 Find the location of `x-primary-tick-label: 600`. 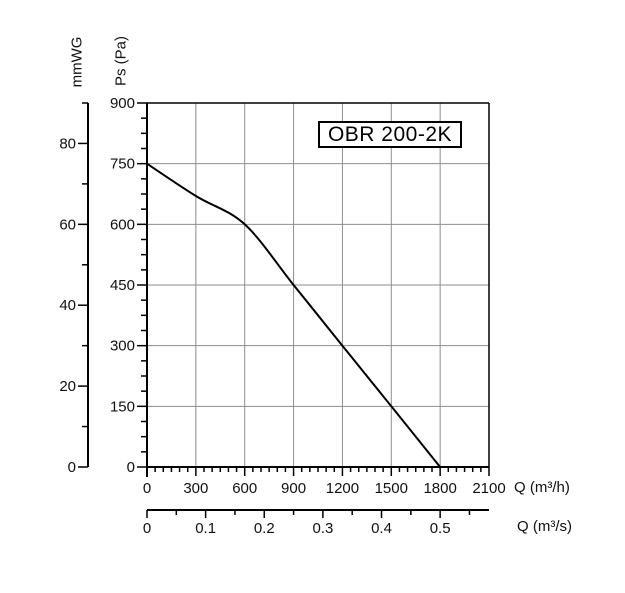

x-primary-tick-label: 600 is located at coordinates (244, 488).